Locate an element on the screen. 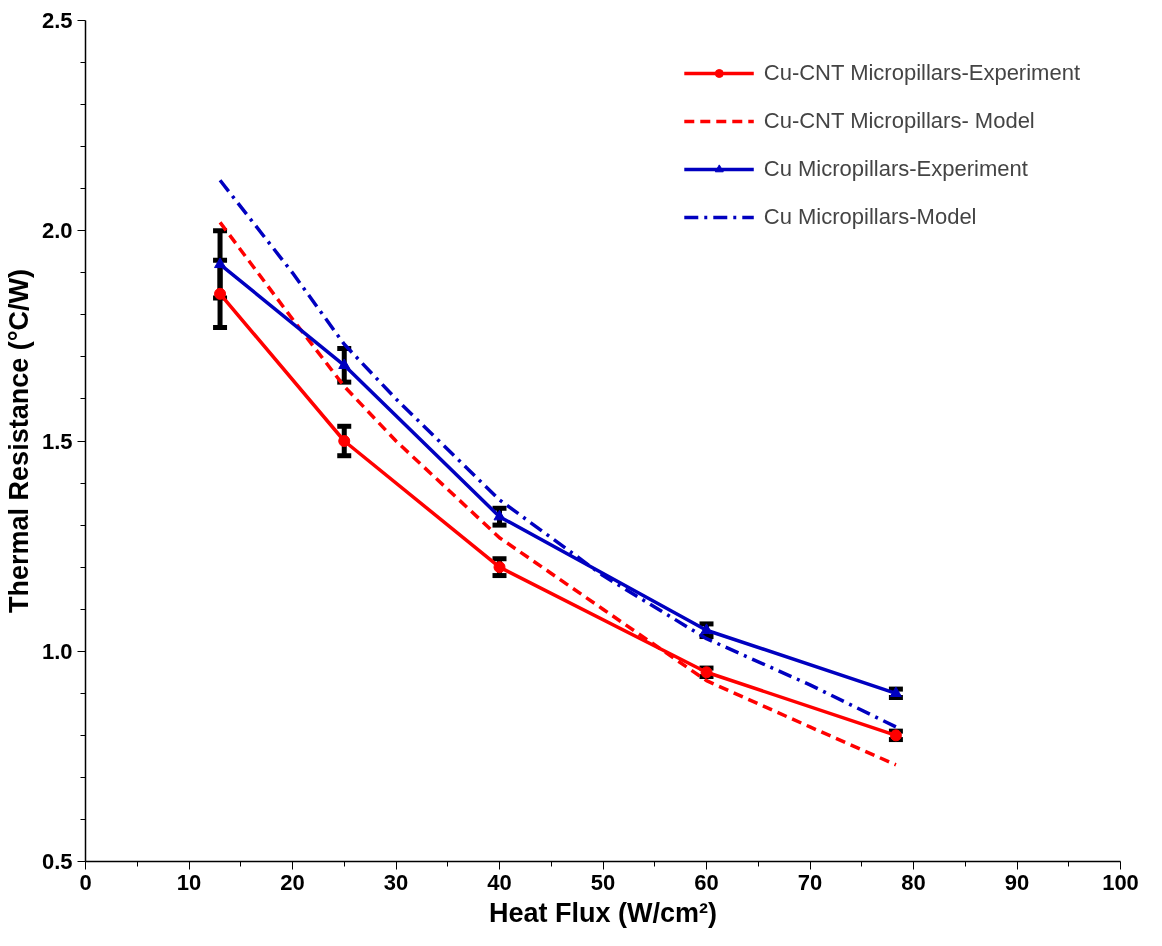 The height and width of the screenshot is (946, 1162). x-tick-label: 50 is located at coordinates (603, 882).